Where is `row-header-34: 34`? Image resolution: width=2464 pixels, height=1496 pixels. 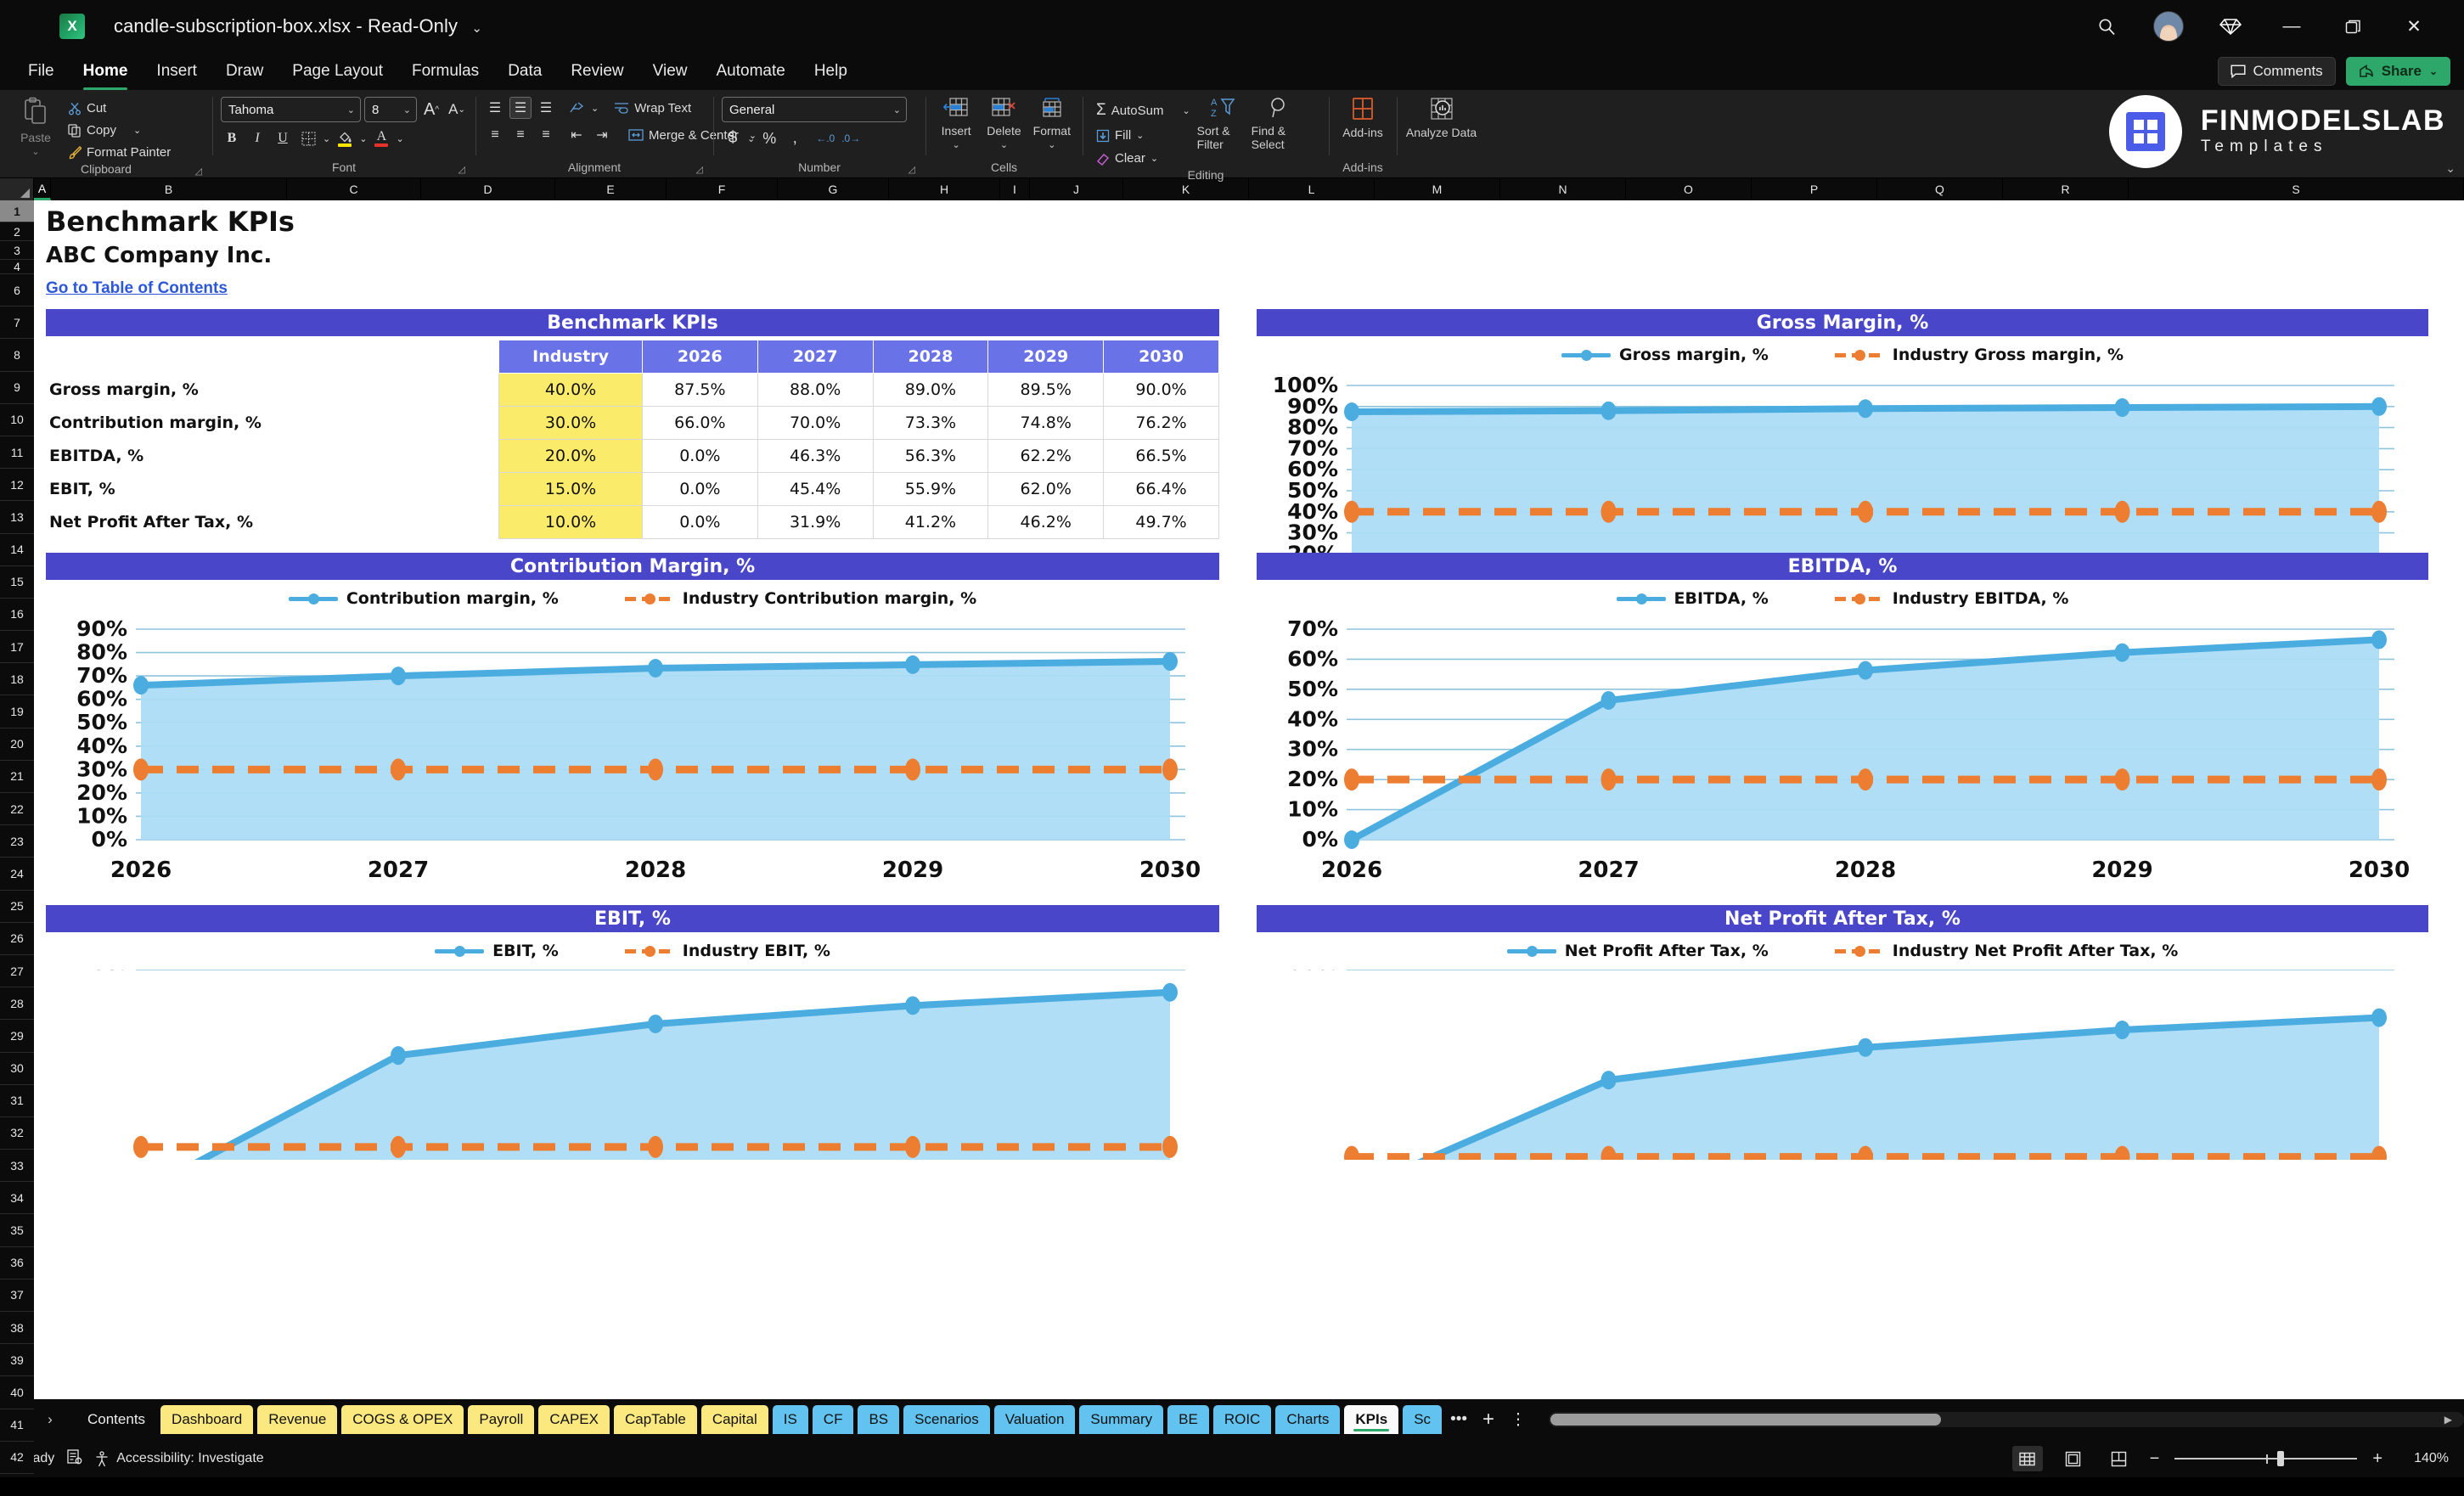 row-header-34: 34 is located at coordinates (17, 1198).